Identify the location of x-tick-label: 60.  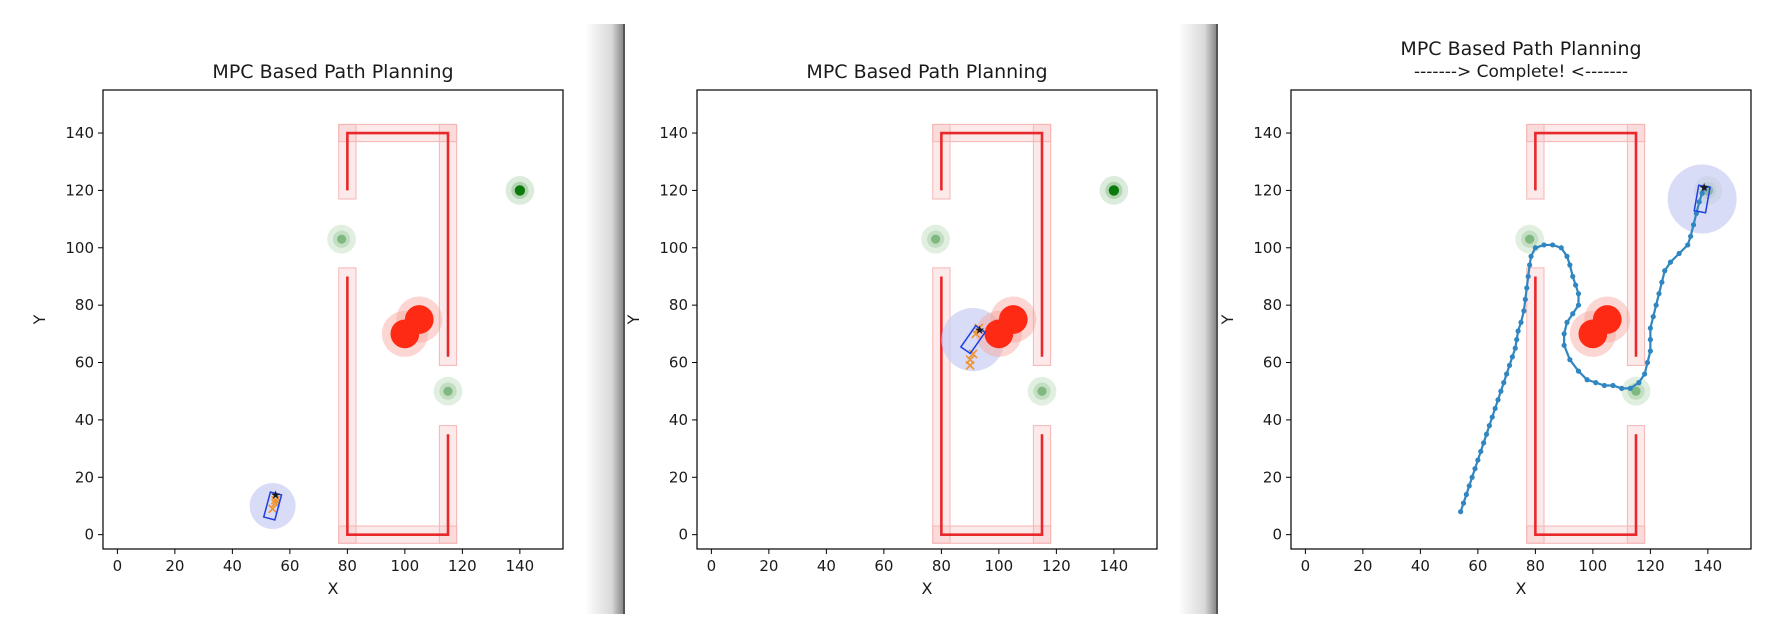
(883, 566).